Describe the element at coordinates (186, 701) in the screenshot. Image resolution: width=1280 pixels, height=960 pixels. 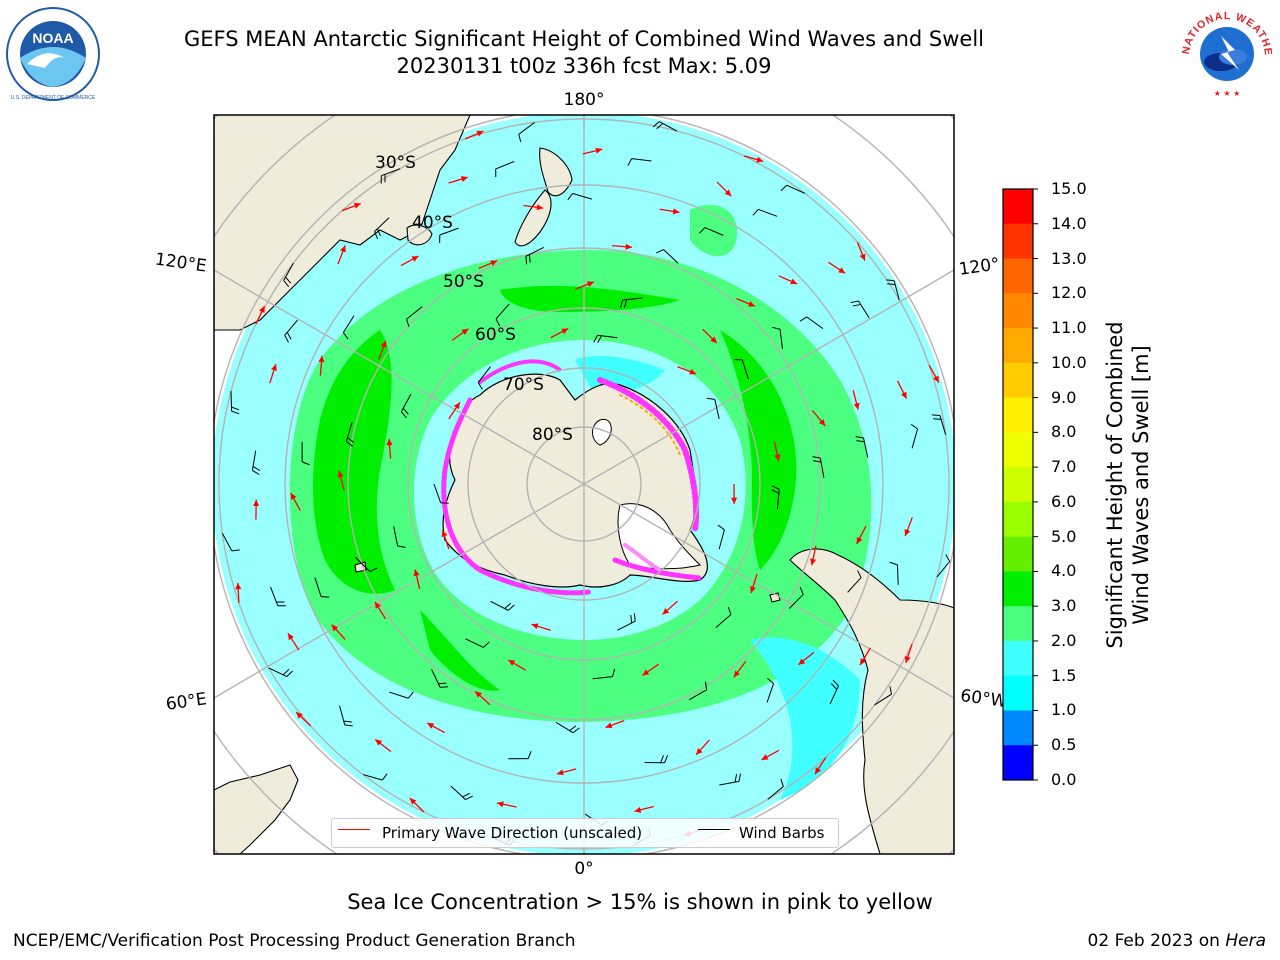
I see `lon-label-60e: 60°E` at that location.